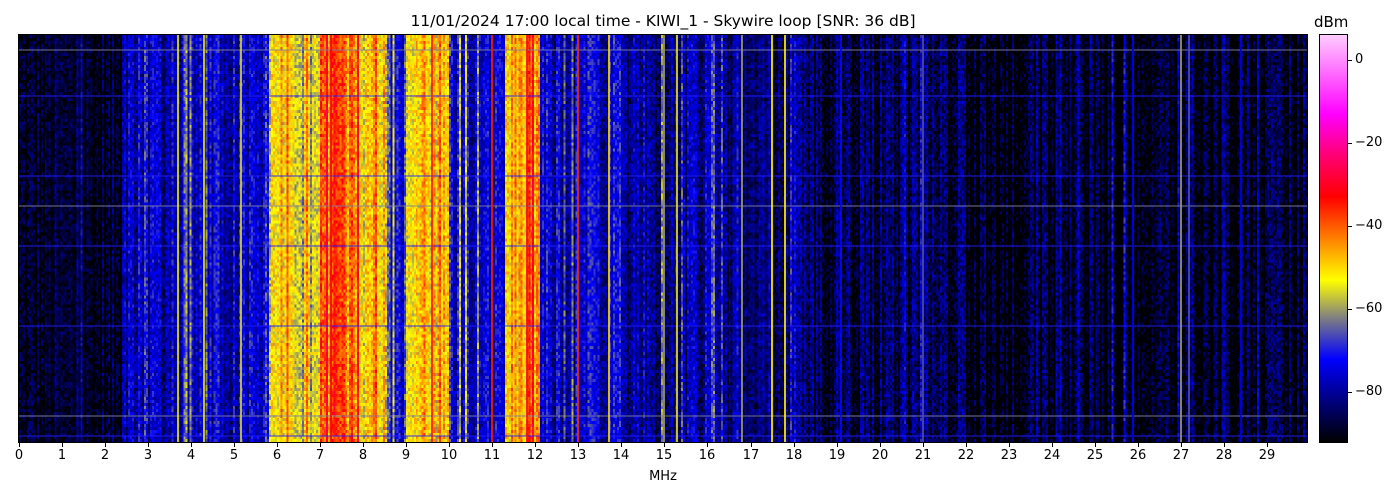 This screenshot has width=1400, height=500. Describe the element at coordinates (1333, 238) in the screenshot. I see `colorbar` at that location.